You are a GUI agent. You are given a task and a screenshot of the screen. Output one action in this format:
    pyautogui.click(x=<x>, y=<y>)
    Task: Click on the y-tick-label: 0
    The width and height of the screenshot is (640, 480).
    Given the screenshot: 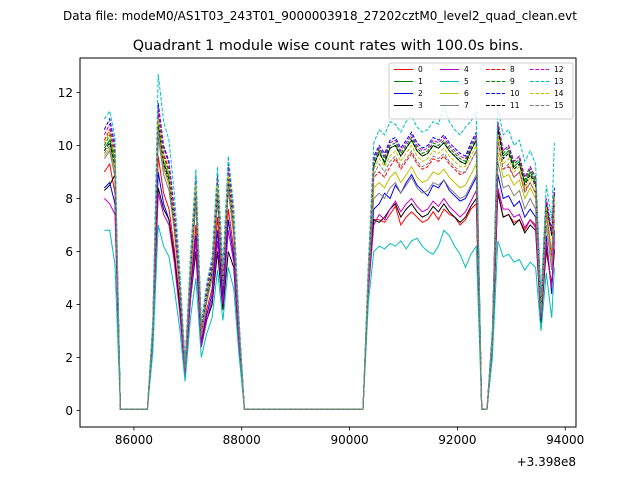 What is the action you would take?
    pyautogui.click(x=69, y=411)
    